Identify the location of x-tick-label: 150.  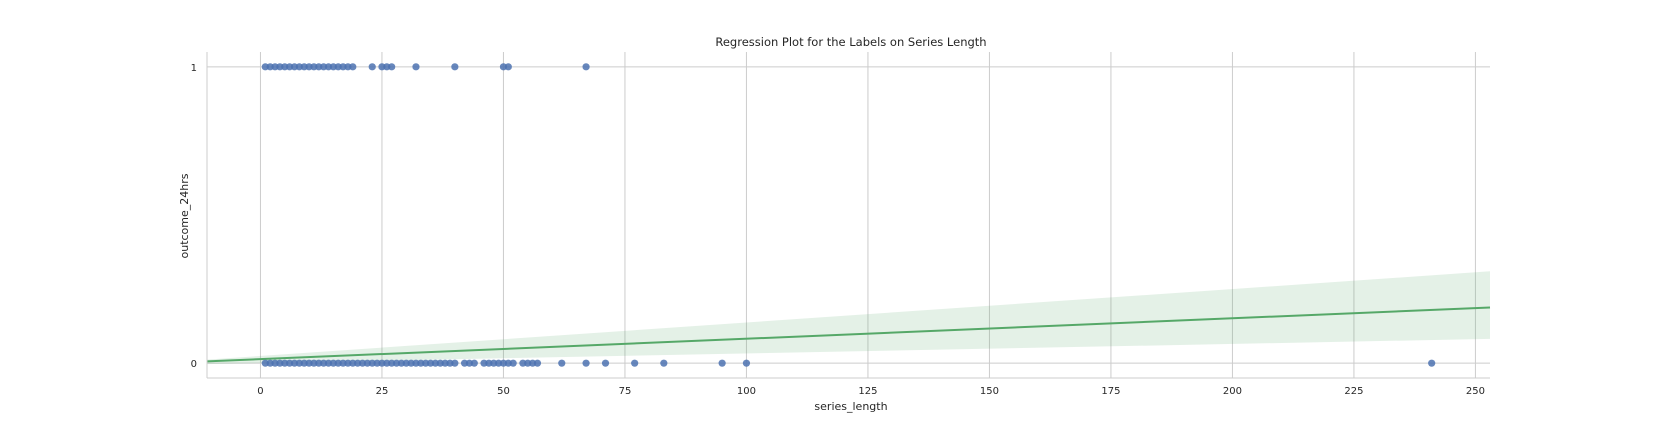
(989, 391).